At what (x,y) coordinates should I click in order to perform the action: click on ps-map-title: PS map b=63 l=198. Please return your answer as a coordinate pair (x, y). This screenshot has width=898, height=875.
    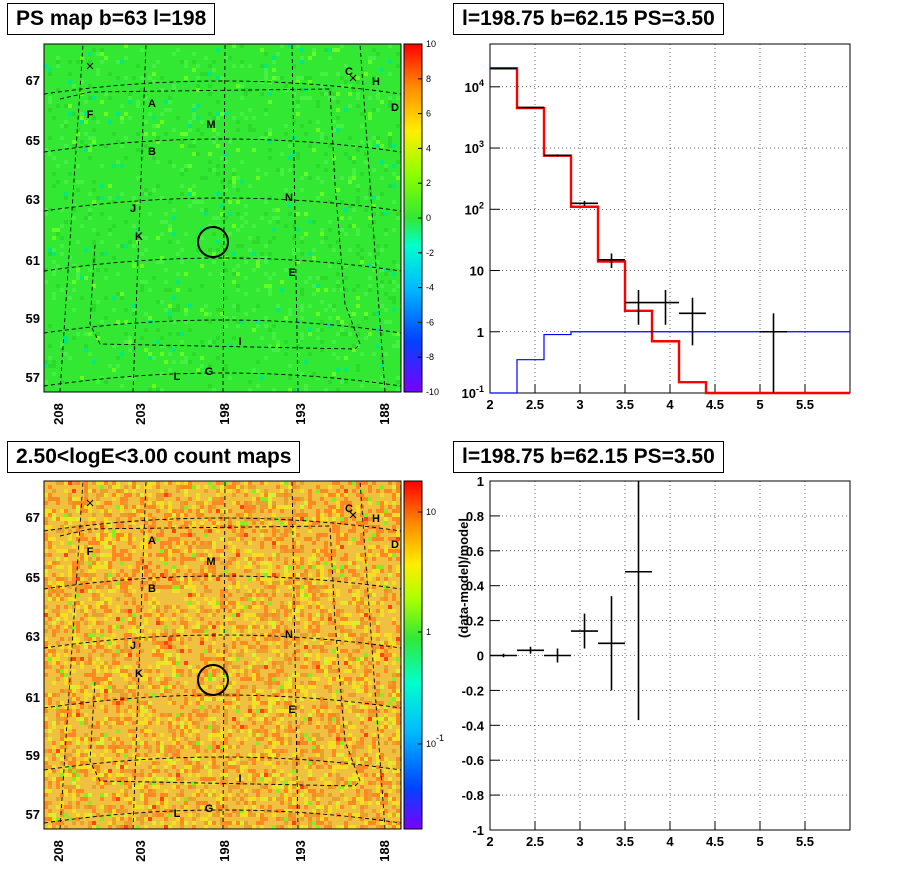
    Looking at the image, I should click on (111, 19).